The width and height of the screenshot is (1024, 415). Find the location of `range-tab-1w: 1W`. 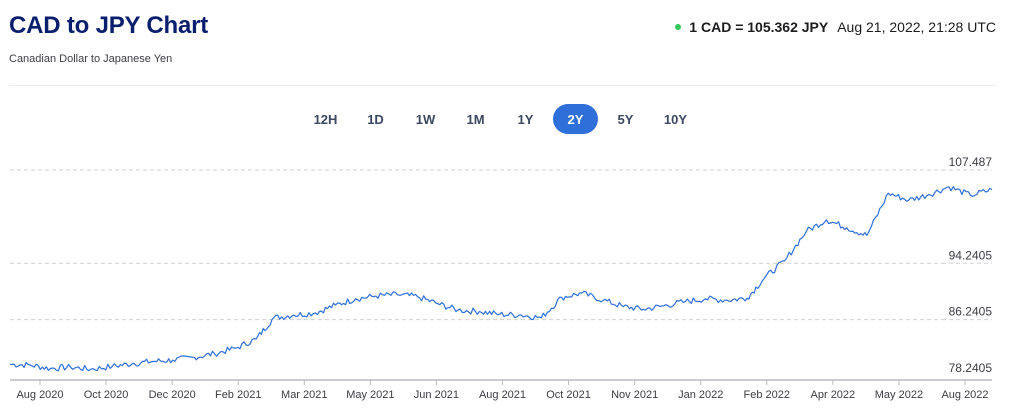

range-tab-1w: 1W is located at coordinates (425, 119).